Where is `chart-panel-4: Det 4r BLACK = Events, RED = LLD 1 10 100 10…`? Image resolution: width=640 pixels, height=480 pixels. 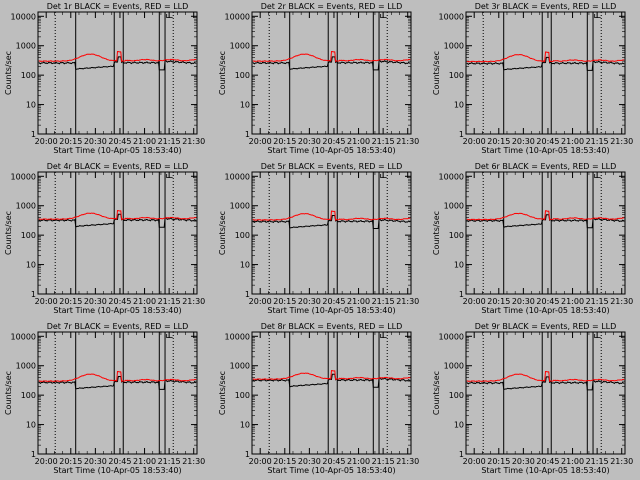
chart-panel-4: Det 4r BLACK = Events, RED = LLD 1 10 100 10… is located at coordinates (104, 238).